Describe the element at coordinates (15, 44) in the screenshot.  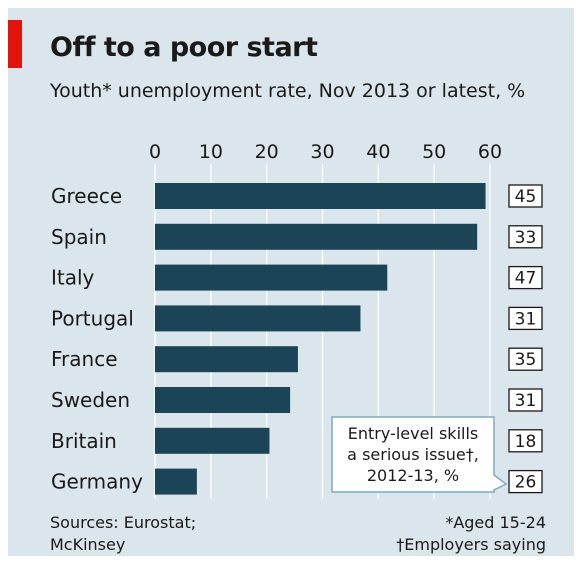
I see `brand-red-tab` at that location.